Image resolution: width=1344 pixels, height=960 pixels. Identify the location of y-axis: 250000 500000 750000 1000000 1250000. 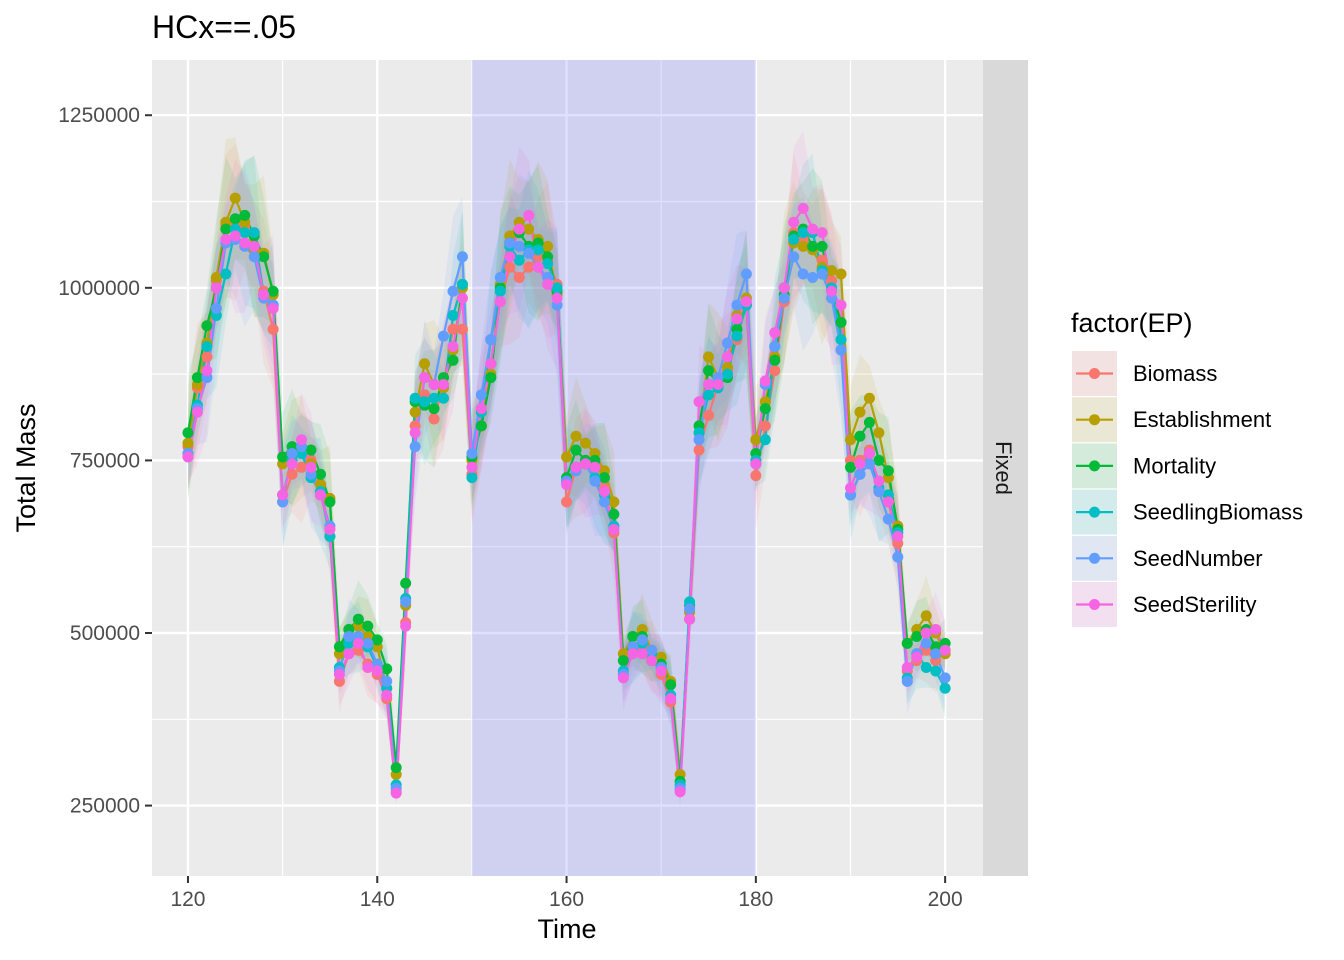
(105, 461).